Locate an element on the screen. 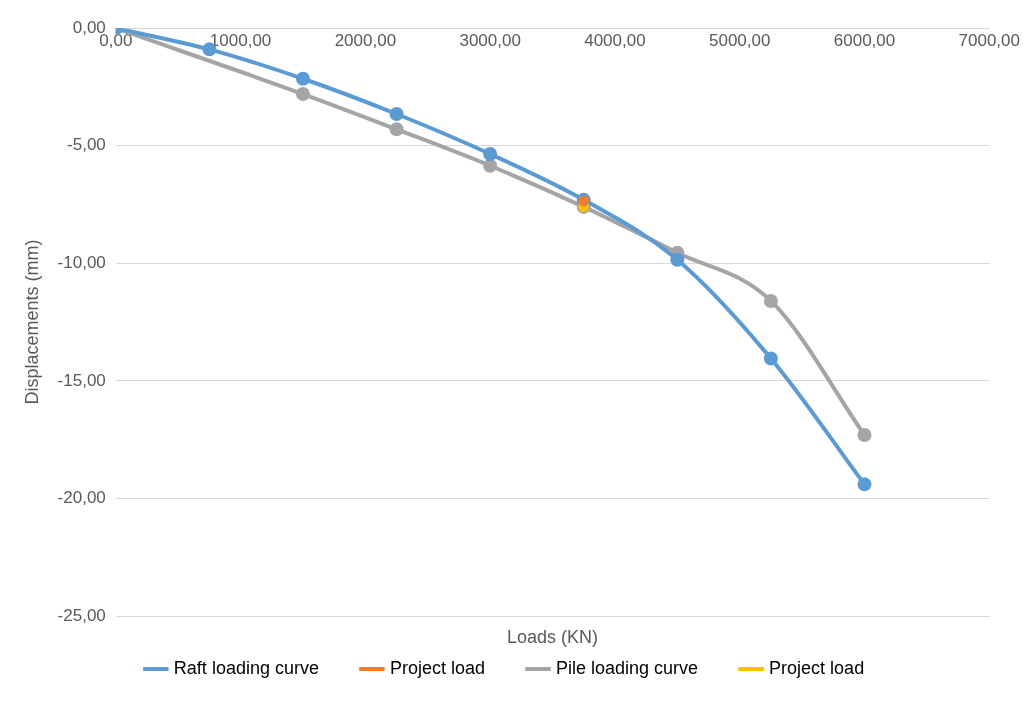 Image resolution: width=1035 pixels, height=701 pixels. legend-label: Pile loading curve is located at coordinates (627, 667).